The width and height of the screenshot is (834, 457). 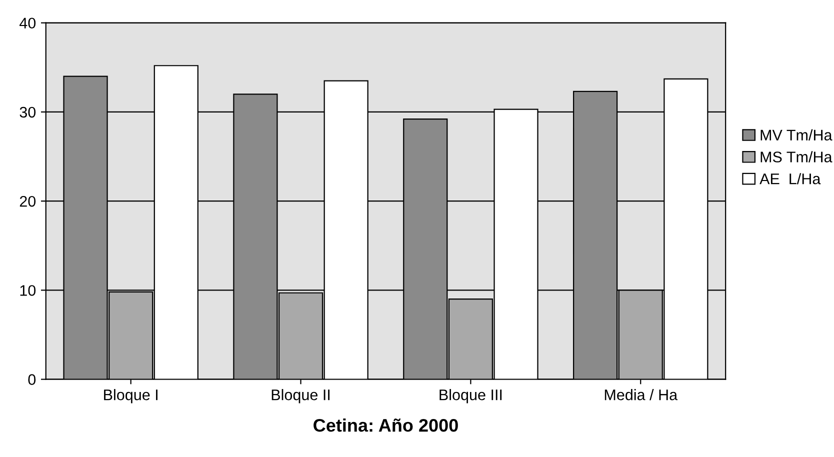 What do you see at coordinates (28, 23) in the screenshot?
I see `y-tick-label: 40` at bounding box center [28, 23].